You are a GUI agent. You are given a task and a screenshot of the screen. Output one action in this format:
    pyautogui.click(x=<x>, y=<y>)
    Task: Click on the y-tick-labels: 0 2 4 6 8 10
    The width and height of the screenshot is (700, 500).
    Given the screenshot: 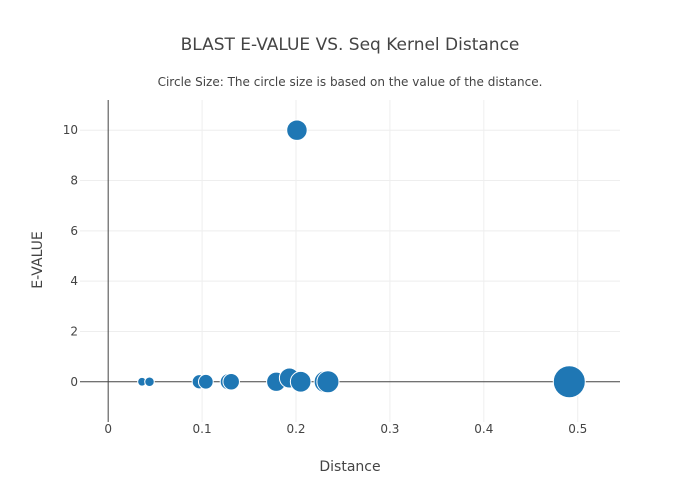 What is the action you would take?
    pyautogui.click(x=70, y=256)
    